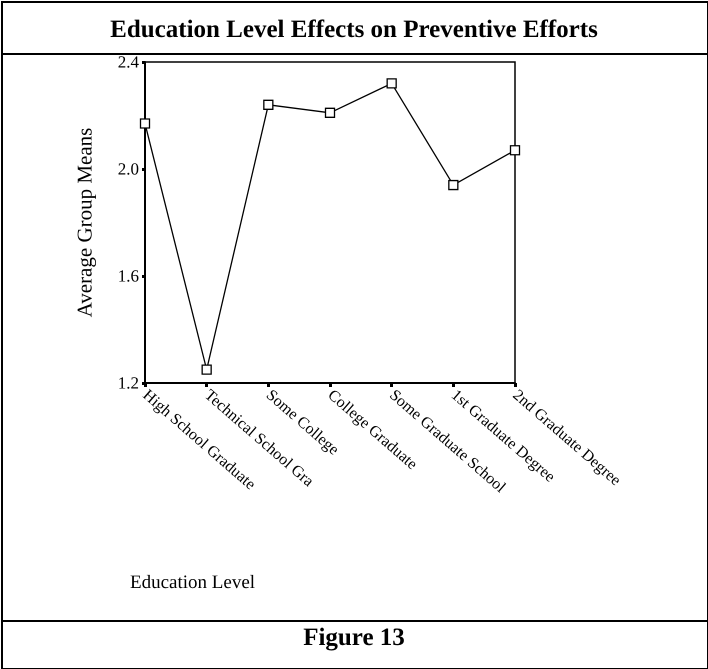 The height and width of the screenshot is (669, 708). I want to click on x-axis-title: Education Level, so click(193, 582).